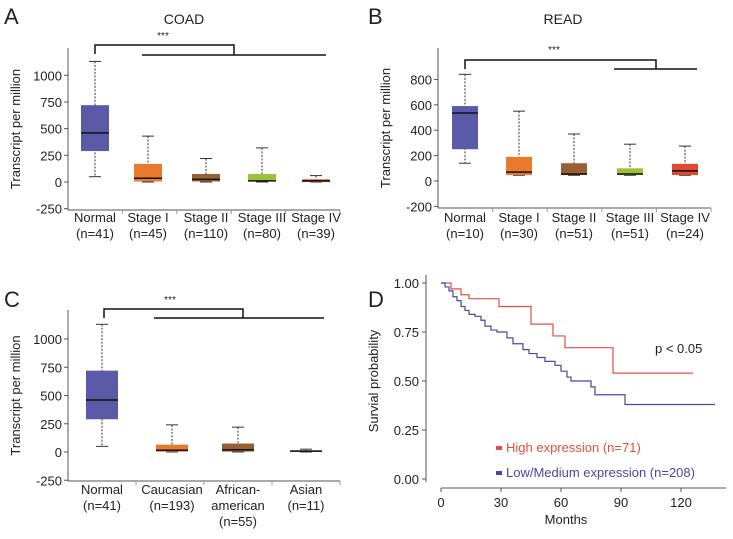 The height and width of the screenshot is (539, 733). Describe the element at coordinates (306, 489) in the screenshot. I see `category-label: Asian` at that location.